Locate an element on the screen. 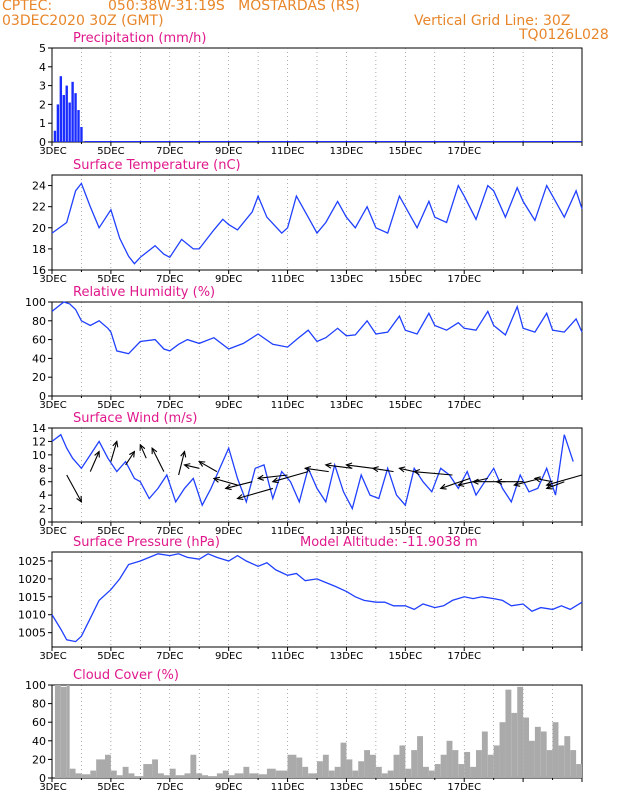  wind-xtick-label: 15DEC is located at coordinates (405, 531).